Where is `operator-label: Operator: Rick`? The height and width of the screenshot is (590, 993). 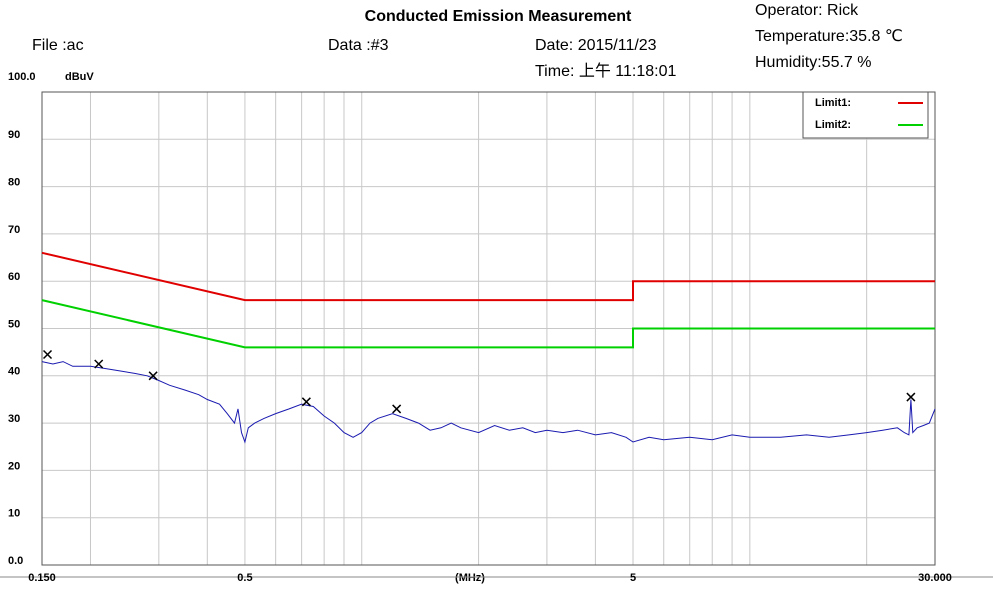
operator-label: Operator: Rick is located at coordinates (807, 10).